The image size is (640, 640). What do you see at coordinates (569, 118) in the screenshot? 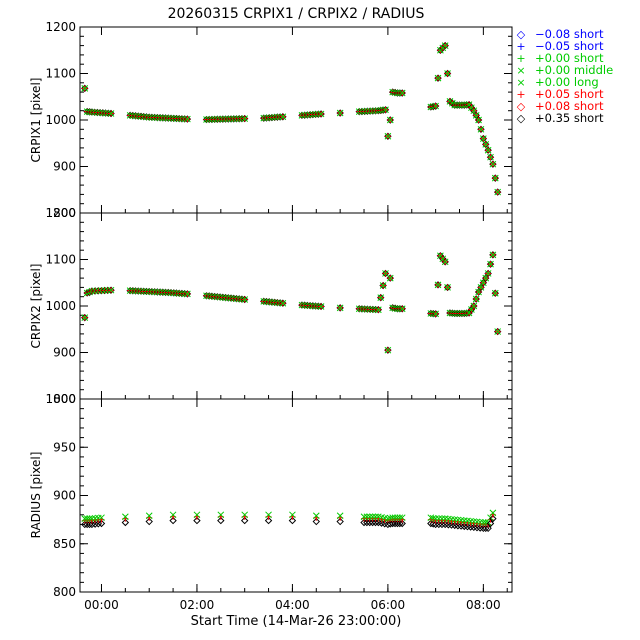
I see `legend-label: +0.35 short` at bounding box center [569, 118].